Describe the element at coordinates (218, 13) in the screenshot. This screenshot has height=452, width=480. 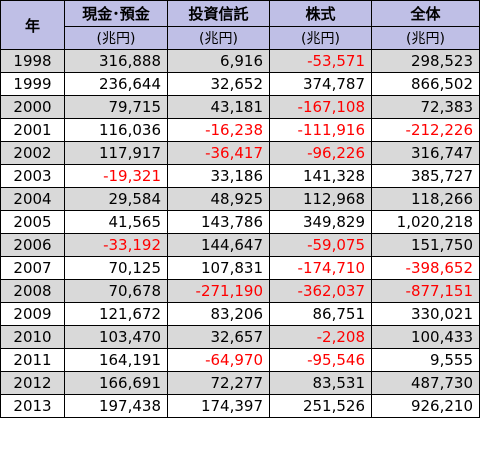
I see `header-investment-trusts: 投資信託` at that location.